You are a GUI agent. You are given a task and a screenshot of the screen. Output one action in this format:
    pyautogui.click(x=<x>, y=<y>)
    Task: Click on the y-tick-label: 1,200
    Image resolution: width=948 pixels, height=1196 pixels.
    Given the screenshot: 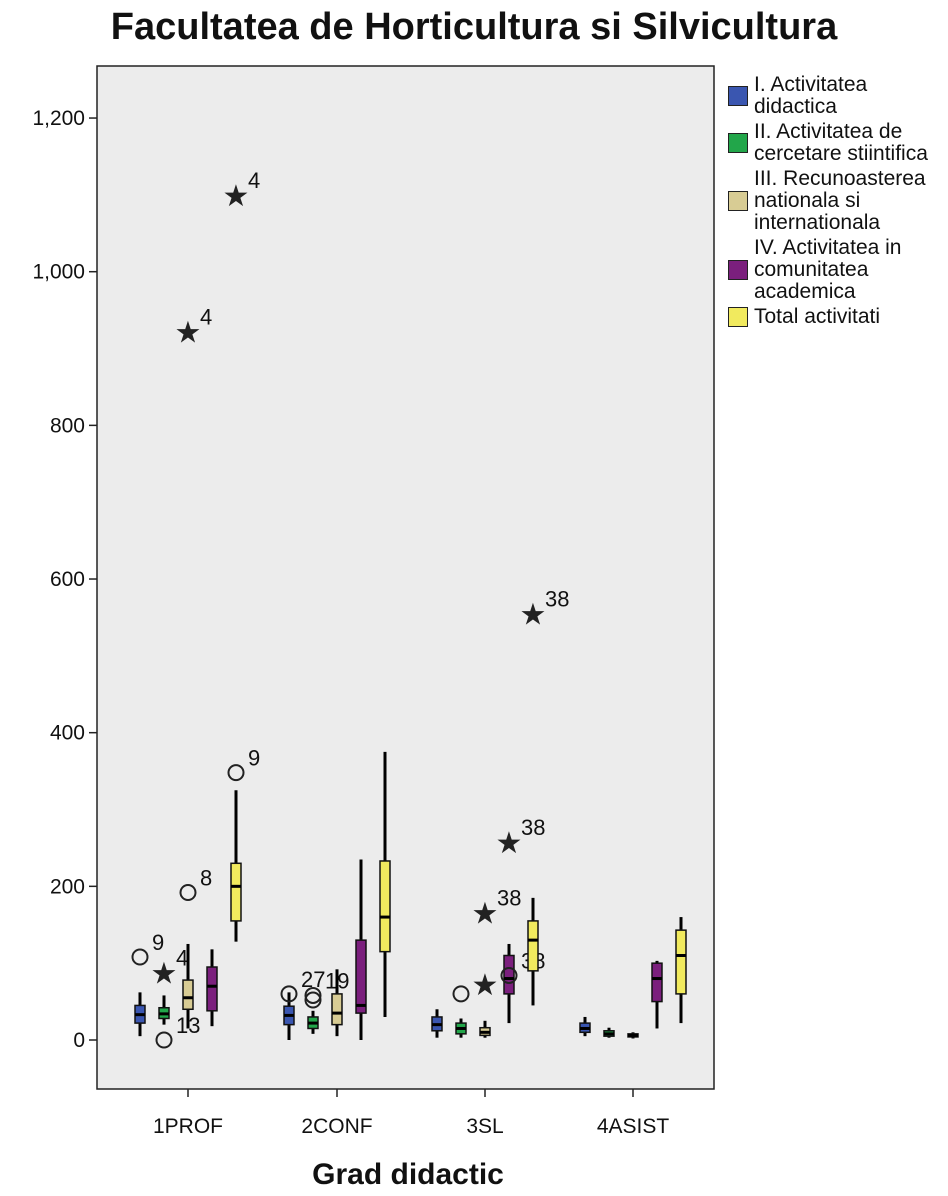 What is the action you would take?
    pyautogui.click(x=58, y=118)
    